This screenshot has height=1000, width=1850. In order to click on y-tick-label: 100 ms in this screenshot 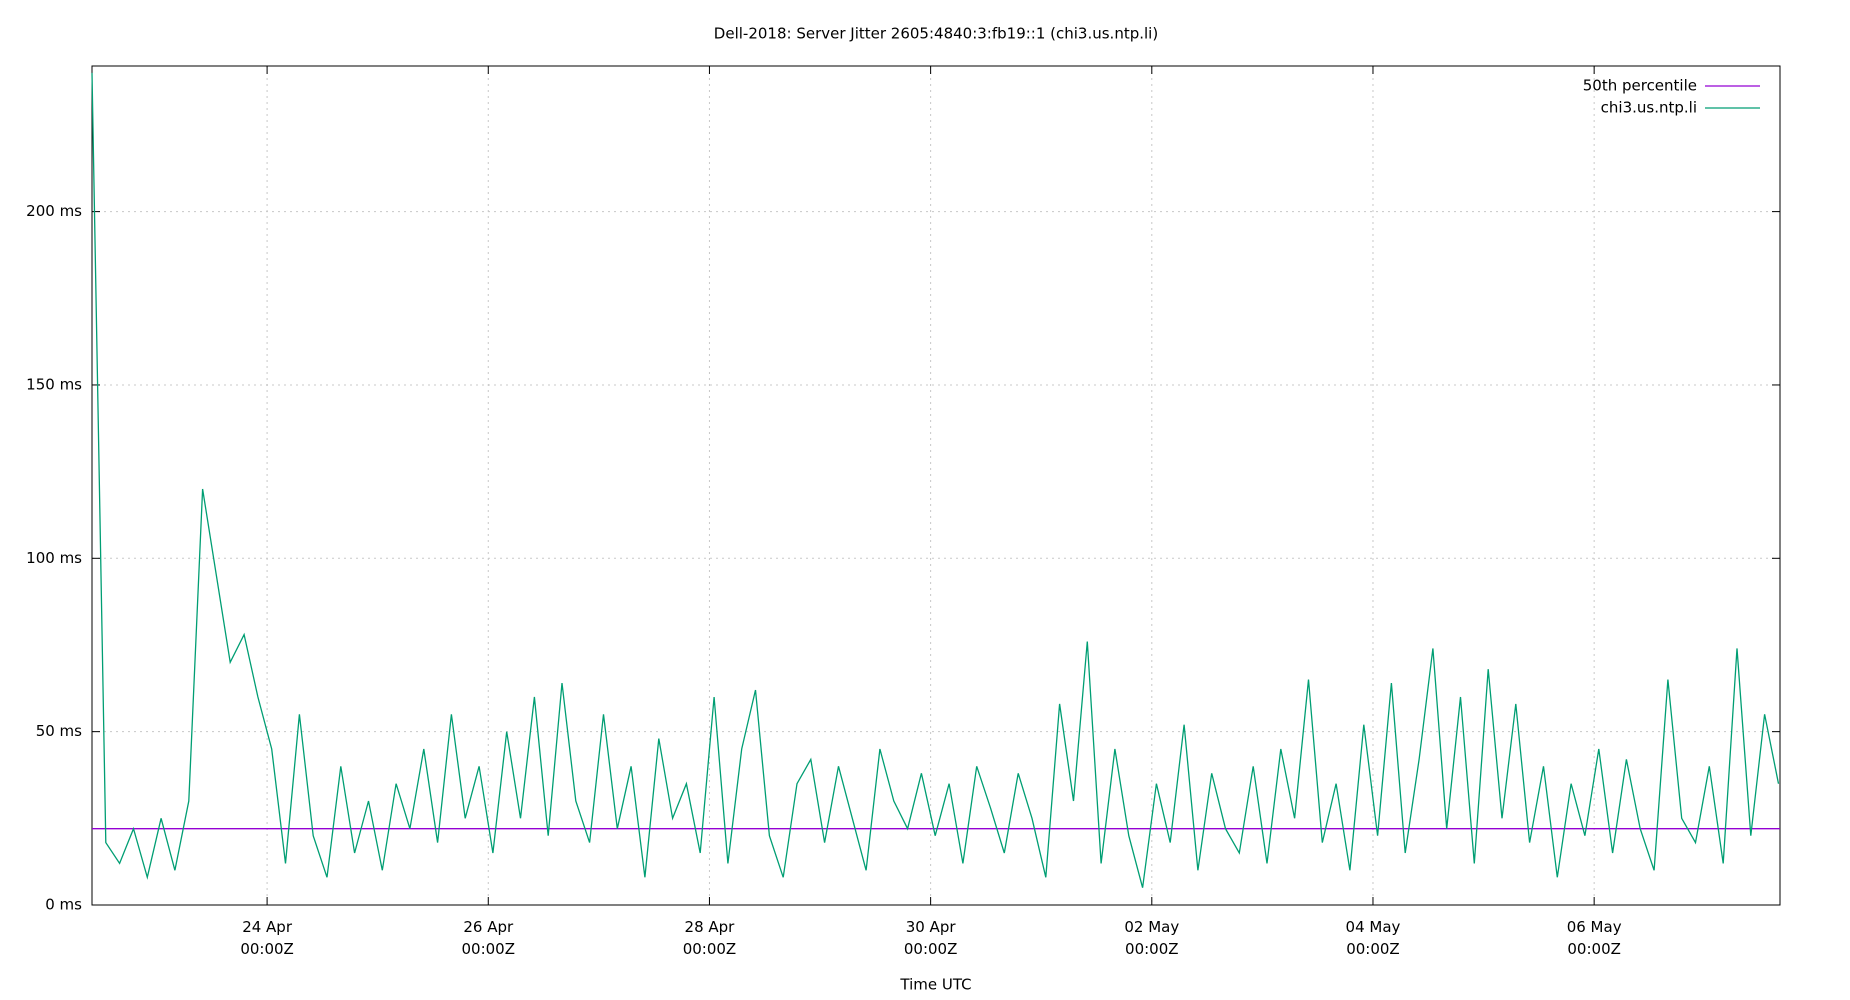, I will do `click(54, 558)`.